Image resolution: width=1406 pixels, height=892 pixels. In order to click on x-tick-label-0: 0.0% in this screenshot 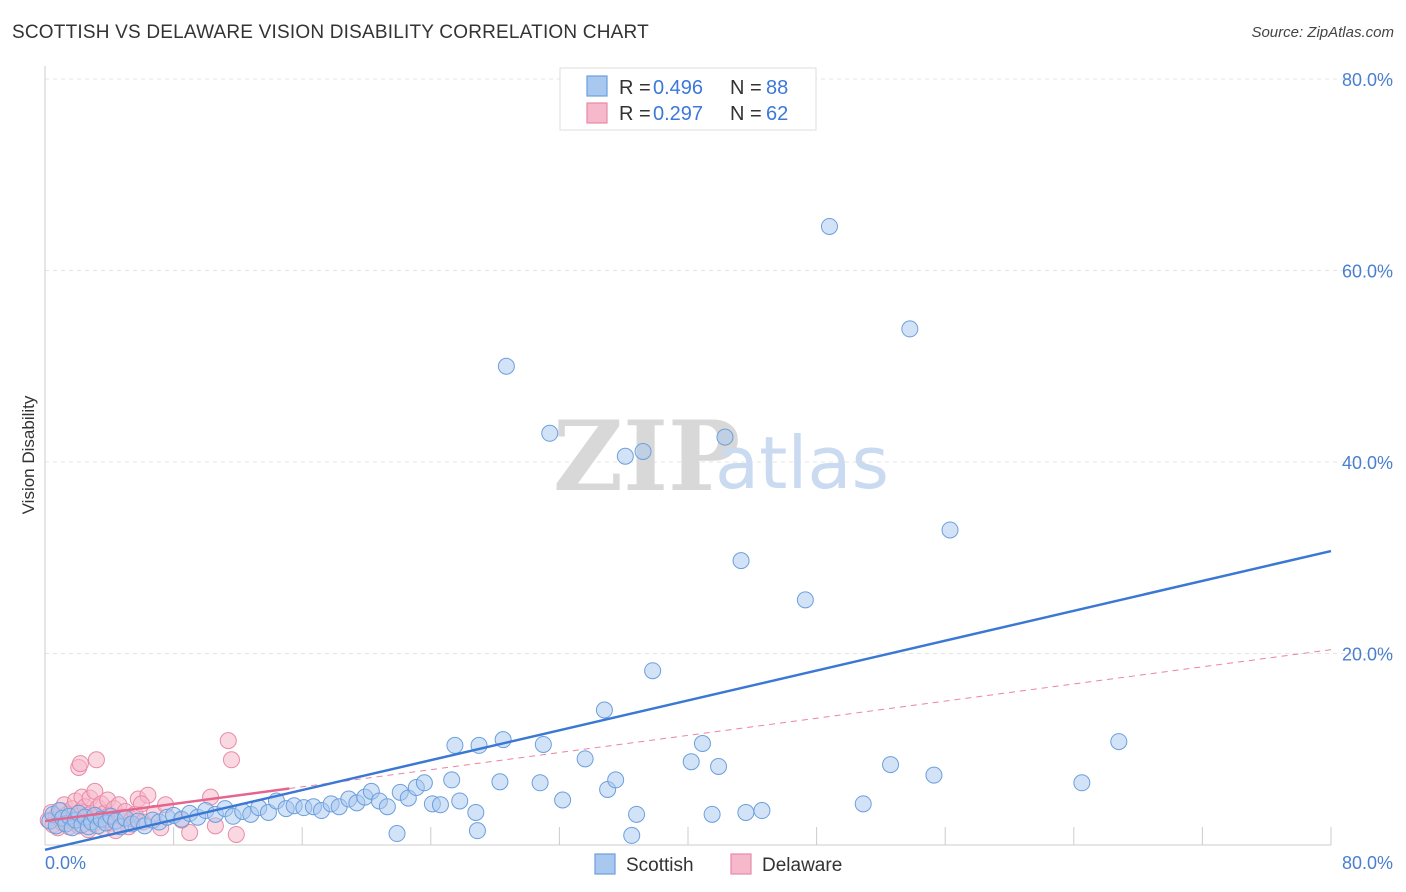, I will do `click(65, 863)`.